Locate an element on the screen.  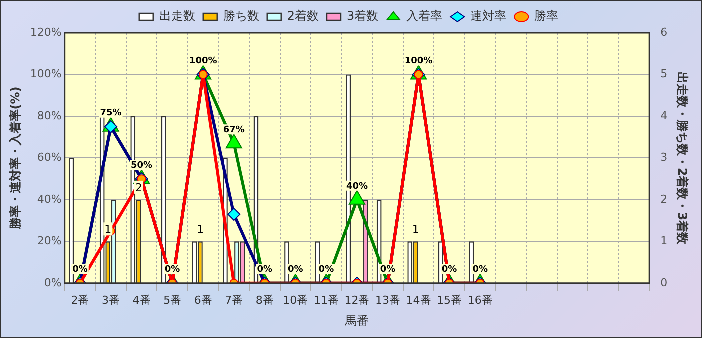
legend-label: 2着数 is located at coordinates (303, 16).